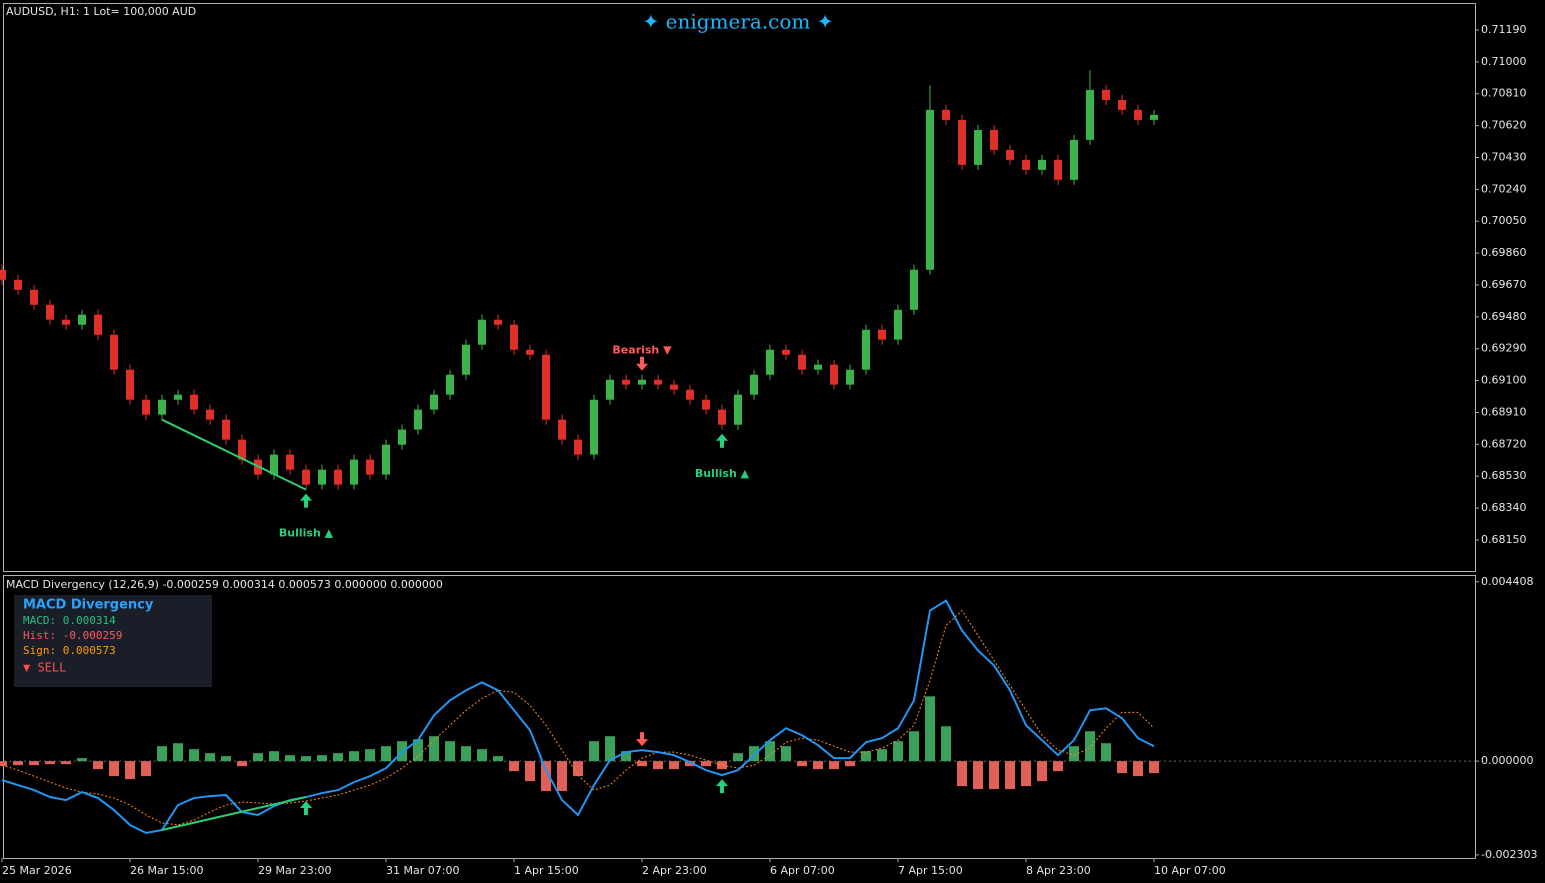 Image resolution: width=1545 pixels, height=883 pixels. What do you see at coordinates (37, 870) in the screenshot?
I see `x-tick-label: 25 Mar 2026` at bounding box center [37, 870].